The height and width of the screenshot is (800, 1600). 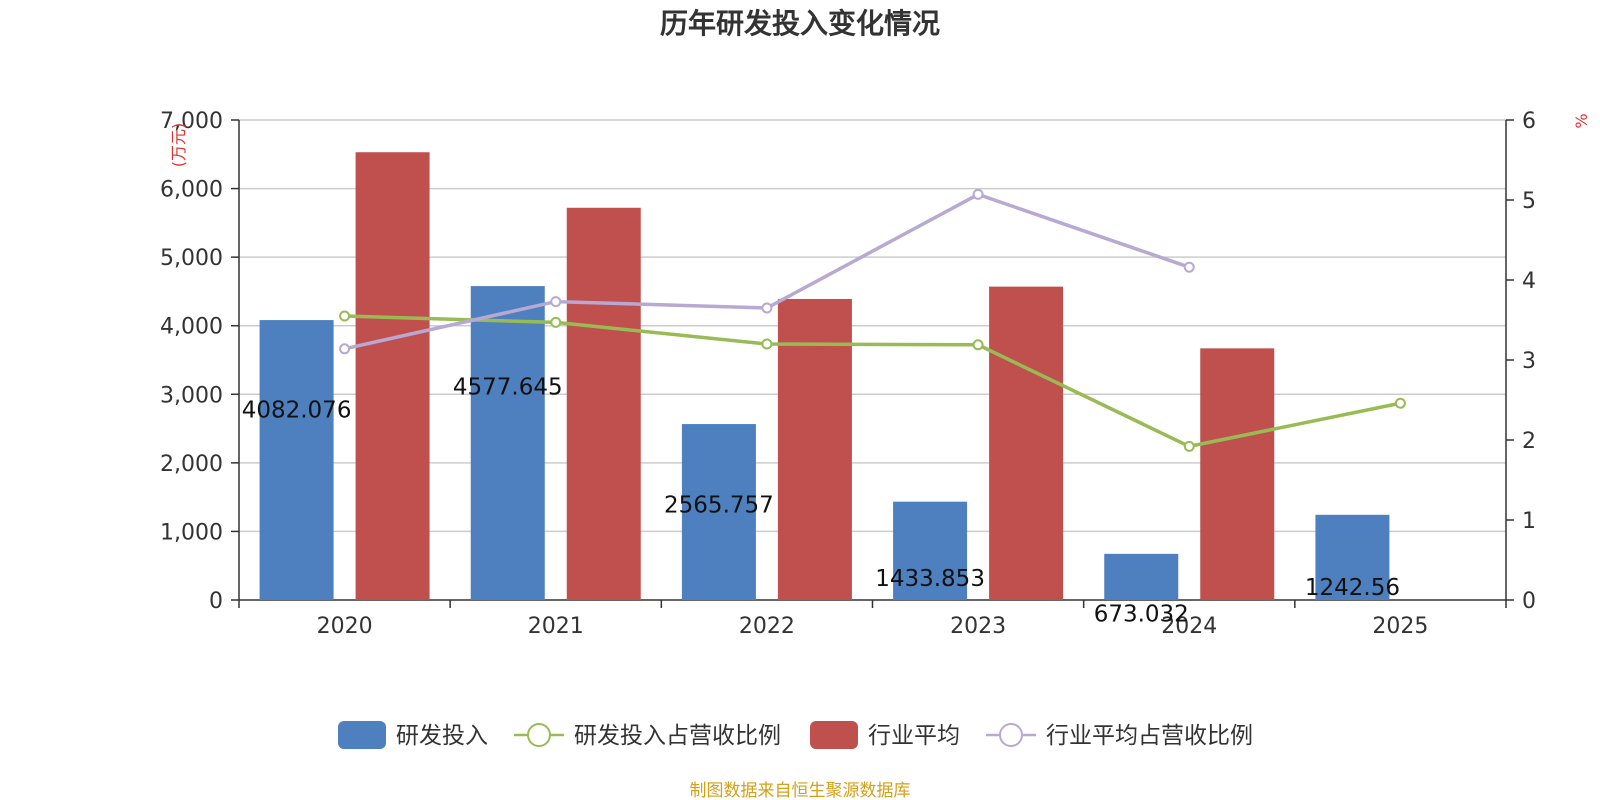 I want to click on left-tick-label: 6,000, so click(x=191, y=190).